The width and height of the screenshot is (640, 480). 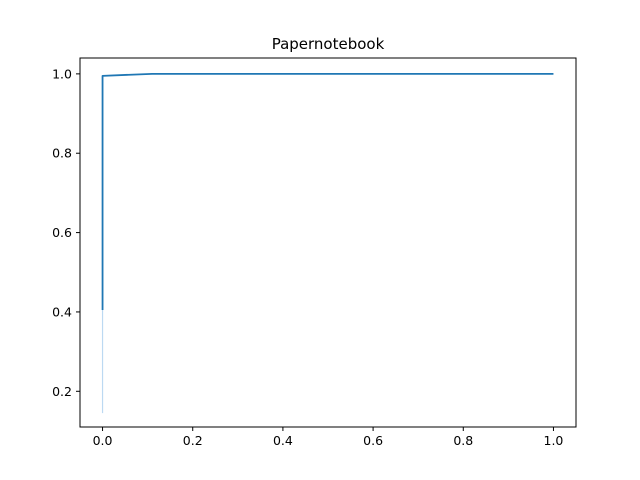 I want to click on y-tick-label: 0.4, so click(x=62, y=311).